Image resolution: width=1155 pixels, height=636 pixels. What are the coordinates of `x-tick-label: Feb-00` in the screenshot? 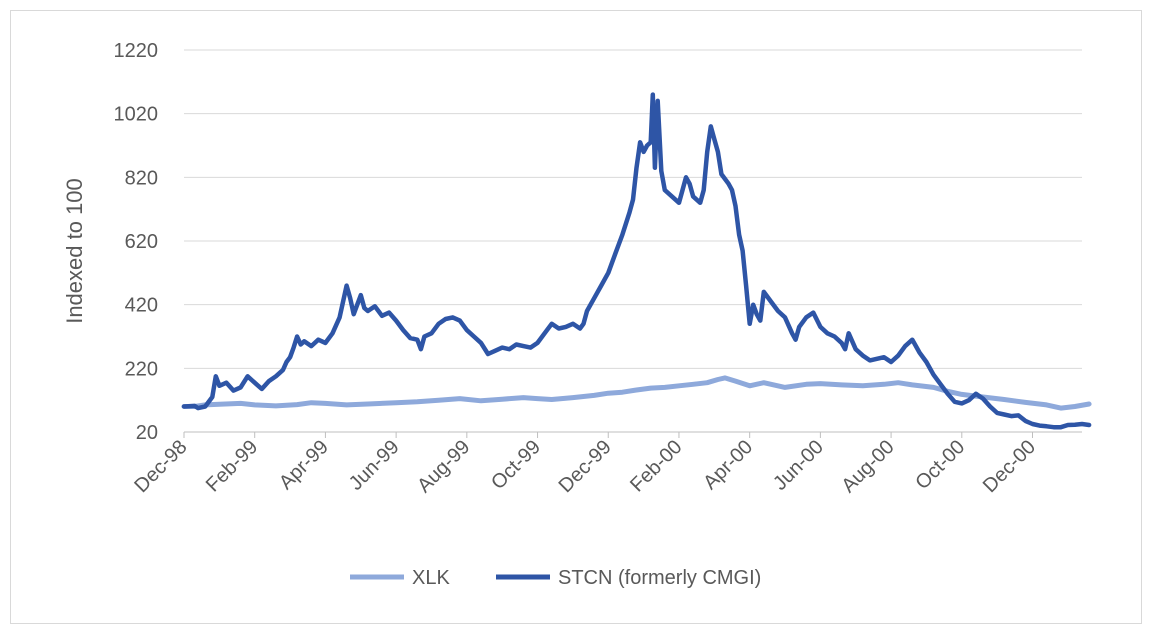 It's located at (656, 466).